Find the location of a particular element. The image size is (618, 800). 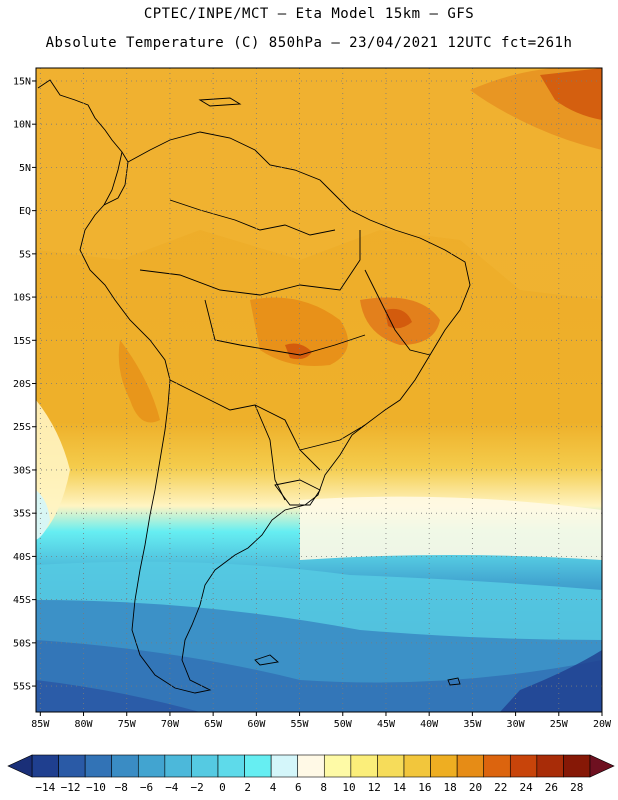

lon-label: 55W is located at coordinates (300, 724).